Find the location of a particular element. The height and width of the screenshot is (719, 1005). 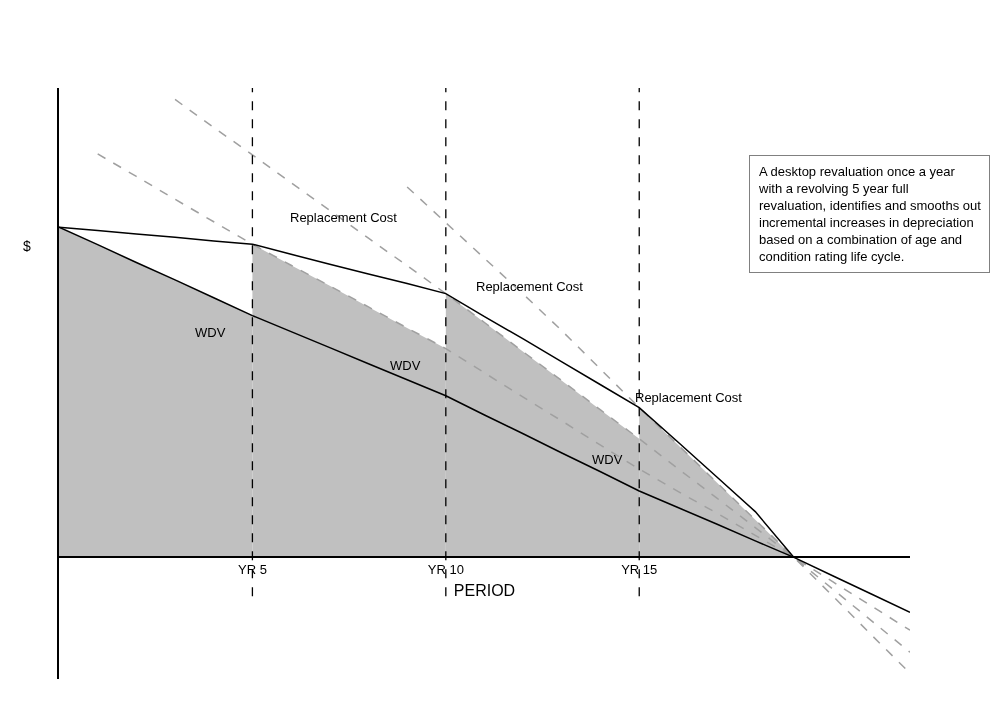

x-tick-label: YR 5 is located at coordinates (252, 569).